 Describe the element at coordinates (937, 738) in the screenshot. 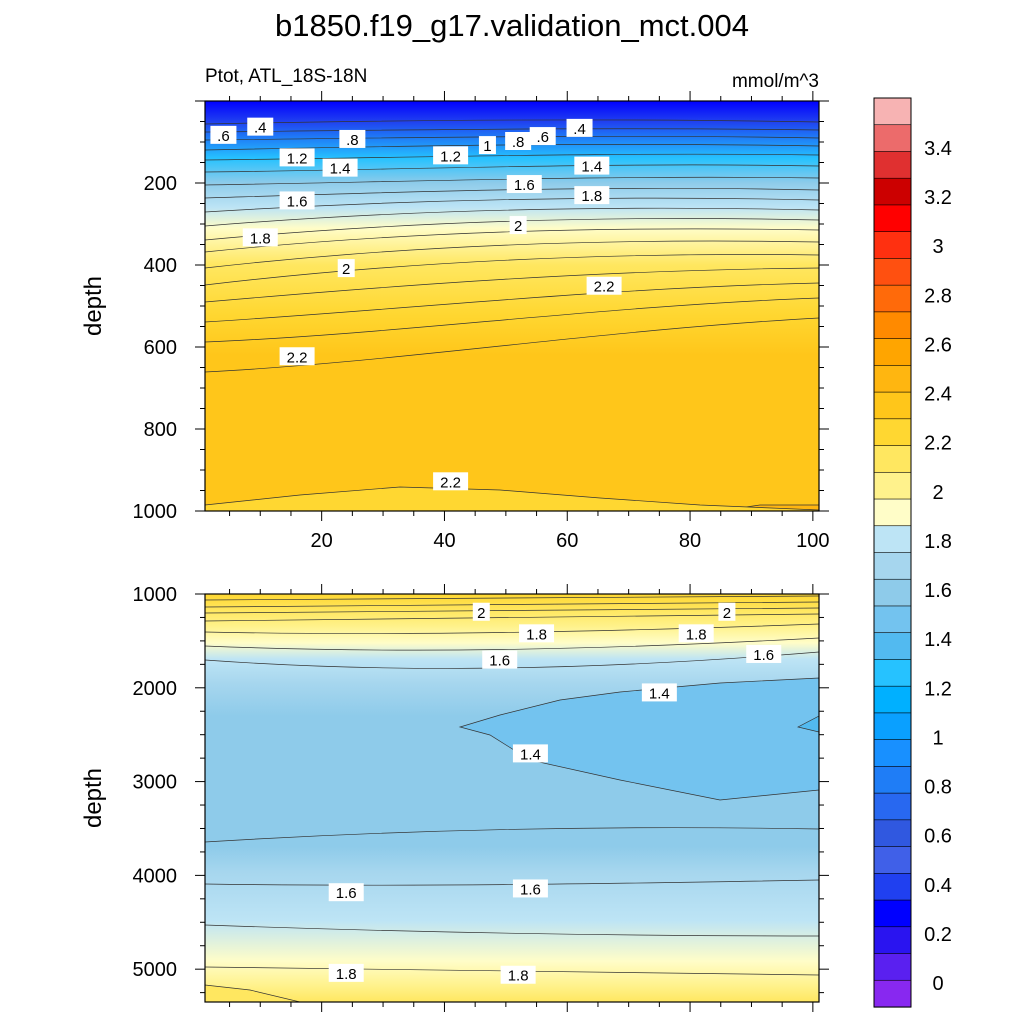

I see `colorbar-label: 1` at that location.